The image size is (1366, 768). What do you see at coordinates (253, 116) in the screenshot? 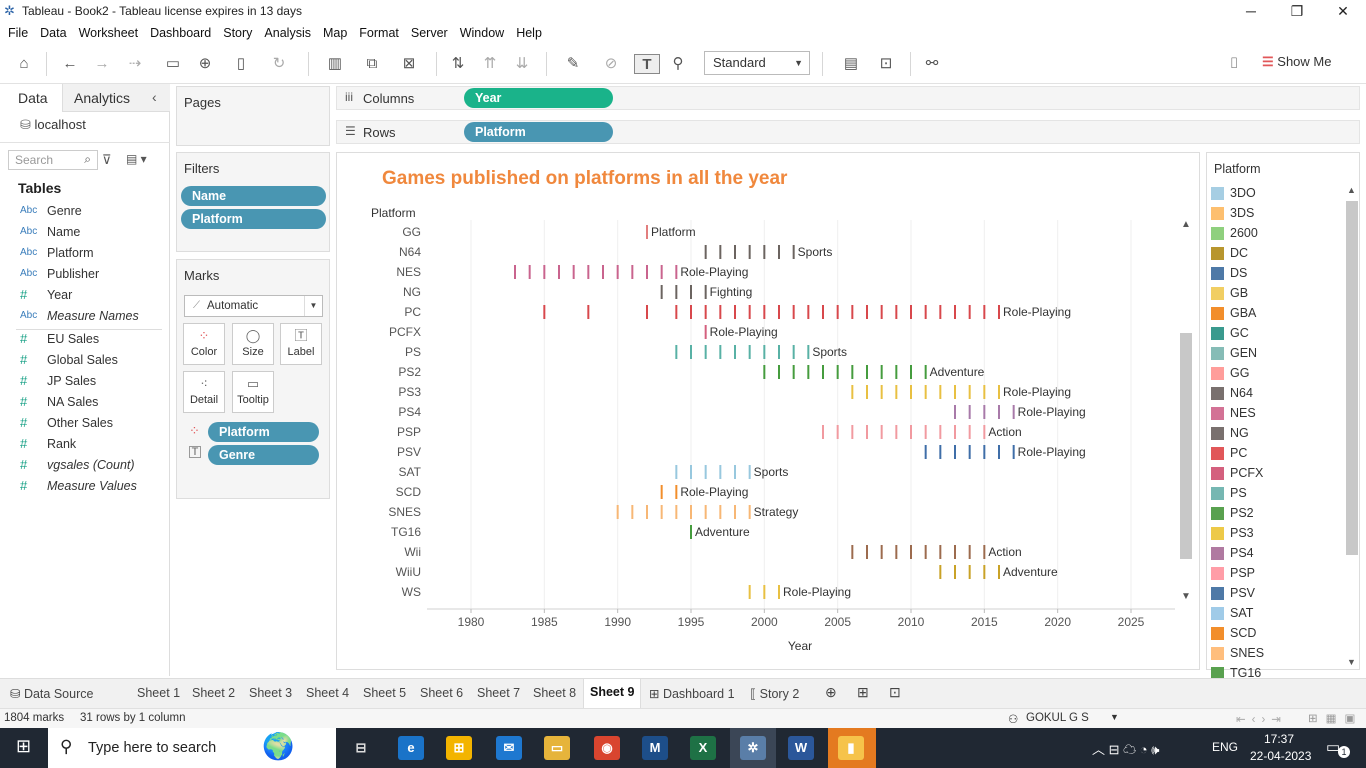
I see `pages-shelf: Pages` at bounding box center [253, 116].